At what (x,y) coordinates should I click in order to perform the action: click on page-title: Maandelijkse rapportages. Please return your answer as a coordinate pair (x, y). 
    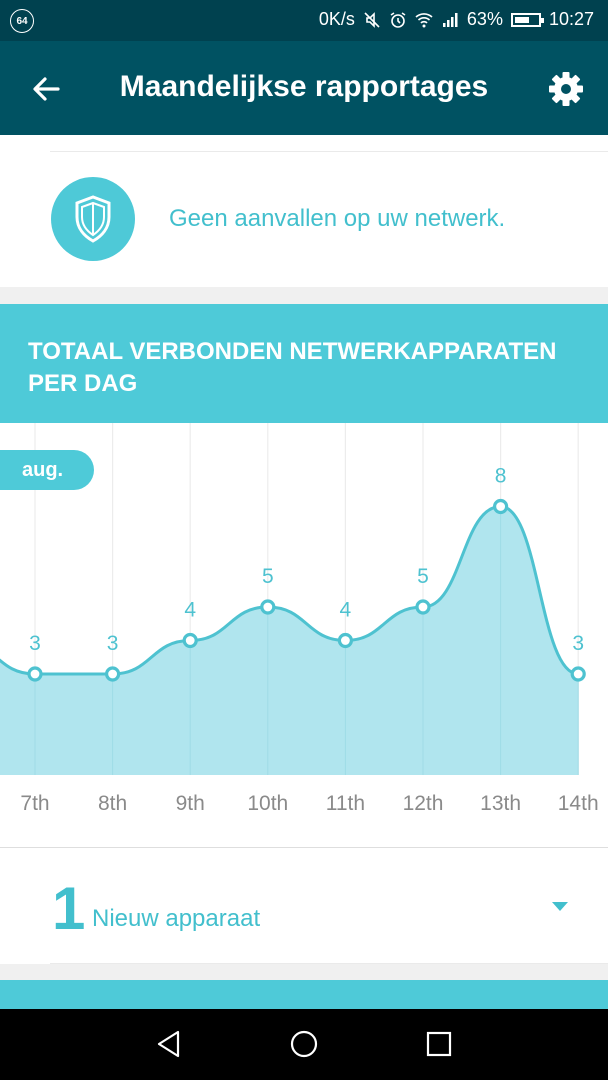
    Looking at the image, I should click on (304, 86).